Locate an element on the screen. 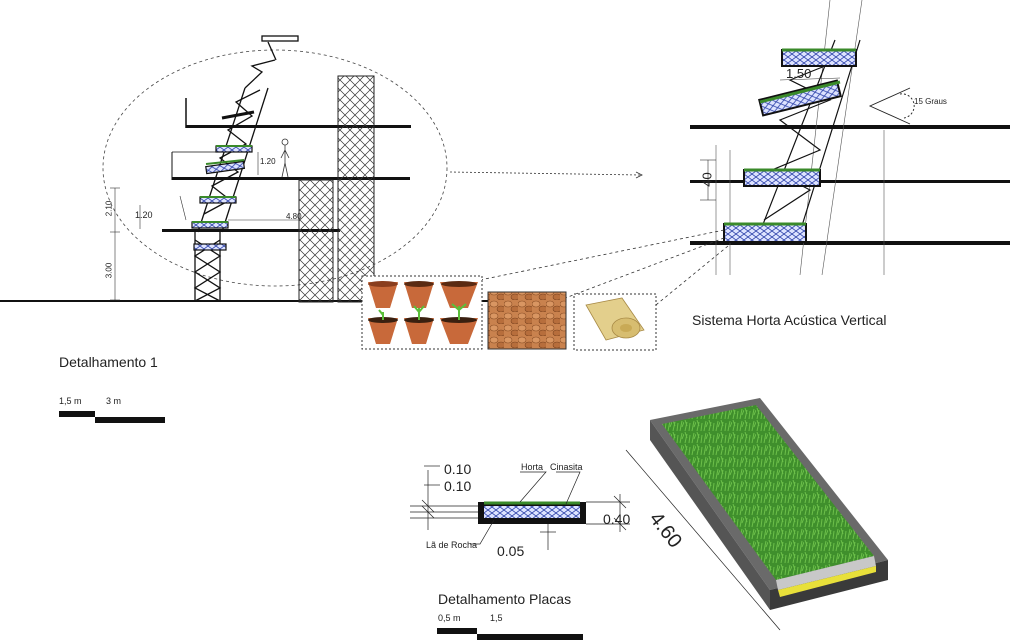 The image size is (1024, 640). dim-1-20-left: 1.20 is located at coordinates (144, 215).